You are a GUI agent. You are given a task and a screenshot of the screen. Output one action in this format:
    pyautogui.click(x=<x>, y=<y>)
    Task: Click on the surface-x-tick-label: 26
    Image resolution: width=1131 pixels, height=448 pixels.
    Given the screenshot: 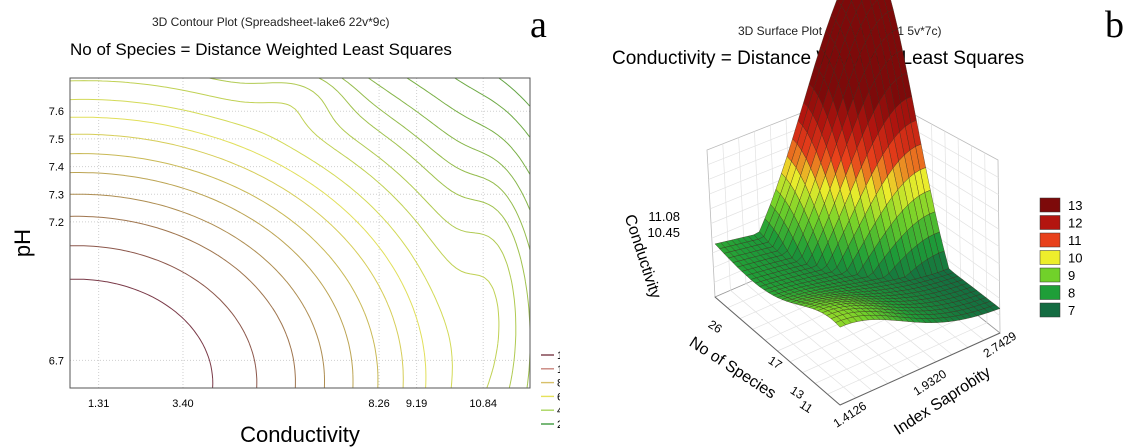 What is the action you would take?
    pyautogui.click(x=715, y=326)
    